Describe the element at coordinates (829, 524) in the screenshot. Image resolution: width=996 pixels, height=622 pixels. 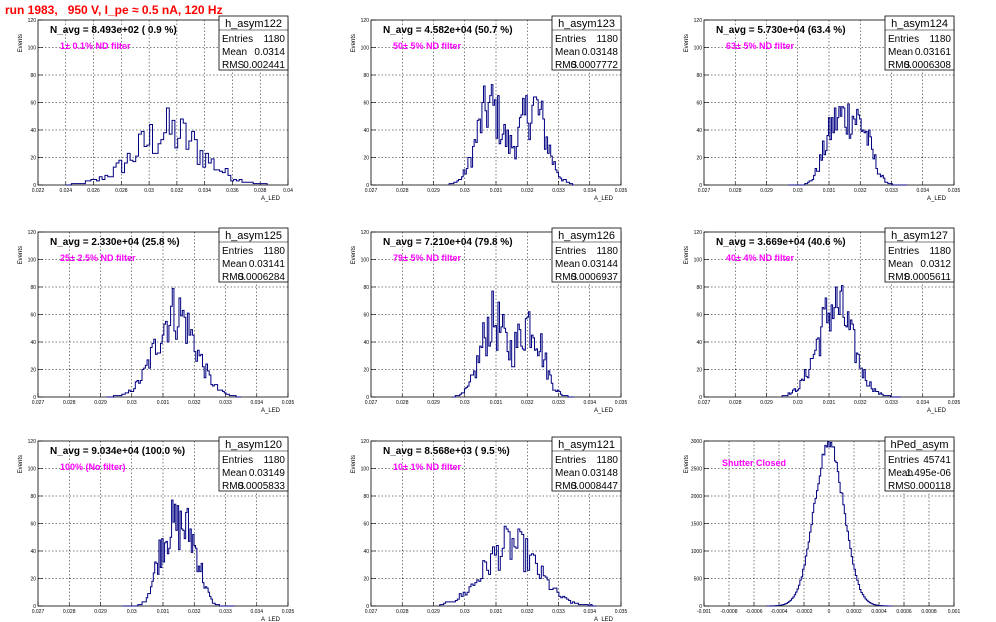
I see `histogram-line-hPed_asym` at that location.